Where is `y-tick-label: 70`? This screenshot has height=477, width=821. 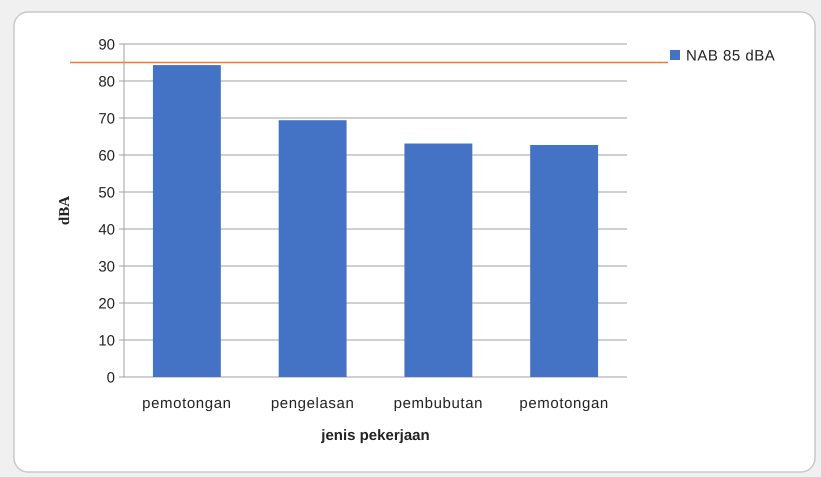 y-tick-label: 70 is located at coordinates (106, 119).